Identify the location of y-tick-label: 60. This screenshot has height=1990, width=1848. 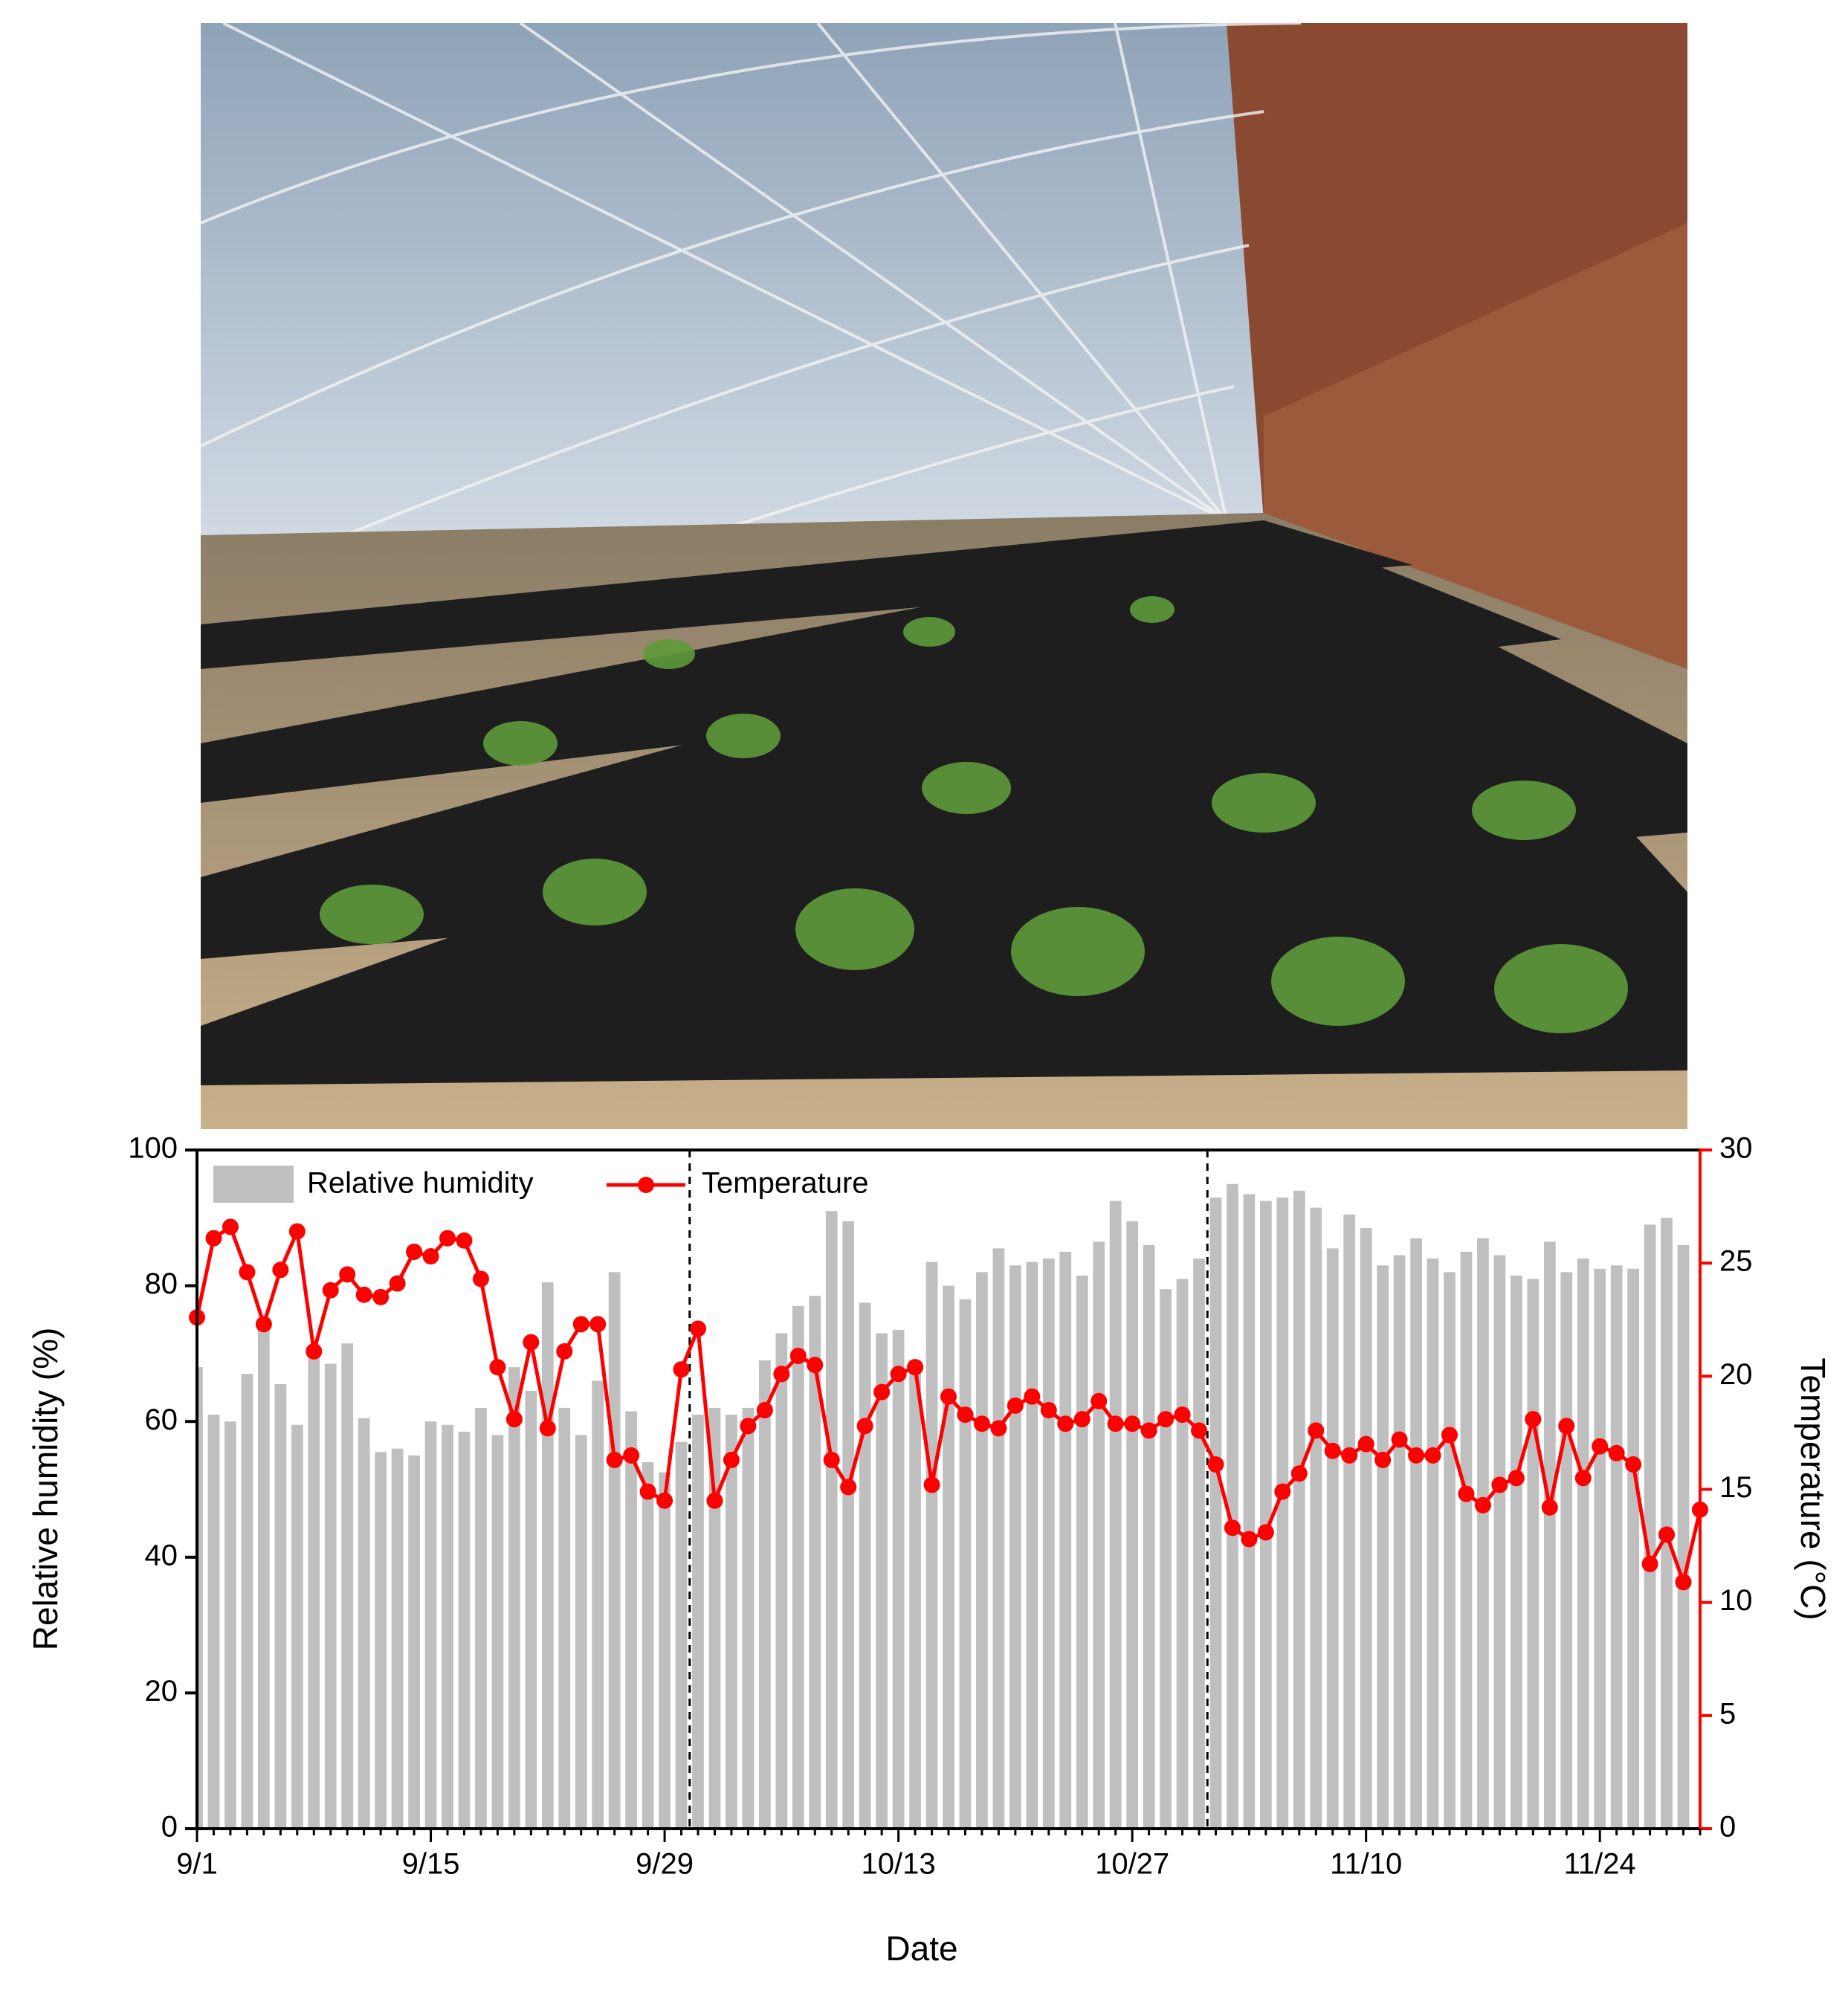
(162, 1419).